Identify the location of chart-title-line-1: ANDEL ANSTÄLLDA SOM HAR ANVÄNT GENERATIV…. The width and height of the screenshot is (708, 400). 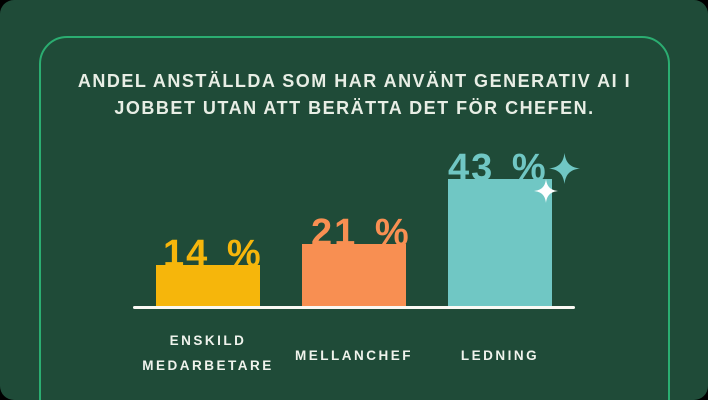
(354, 81).